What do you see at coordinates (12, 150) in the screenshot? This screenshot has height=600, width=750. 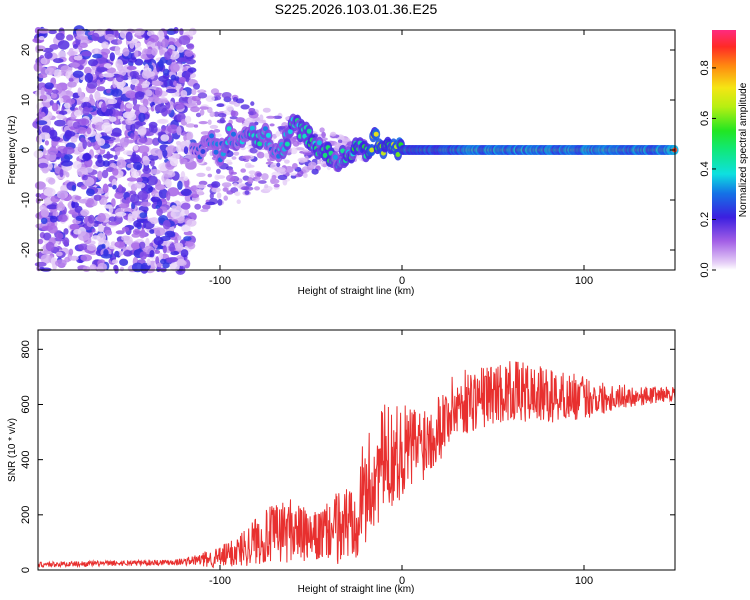 I see `spectrogram-y-axis-title: Frequency (Hz)` at bounding box center [12, 150].